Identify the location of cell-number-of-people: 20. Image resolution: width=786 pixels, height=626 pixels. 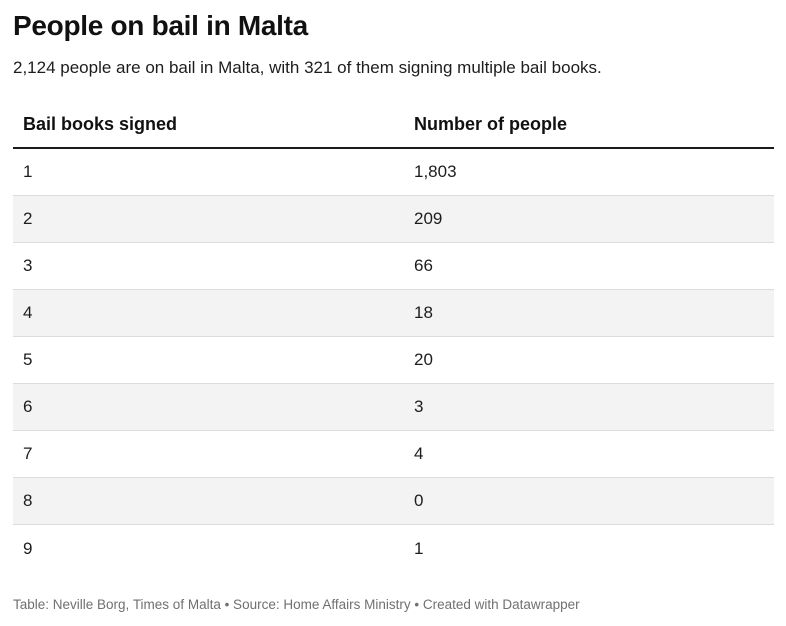
(423, 359).